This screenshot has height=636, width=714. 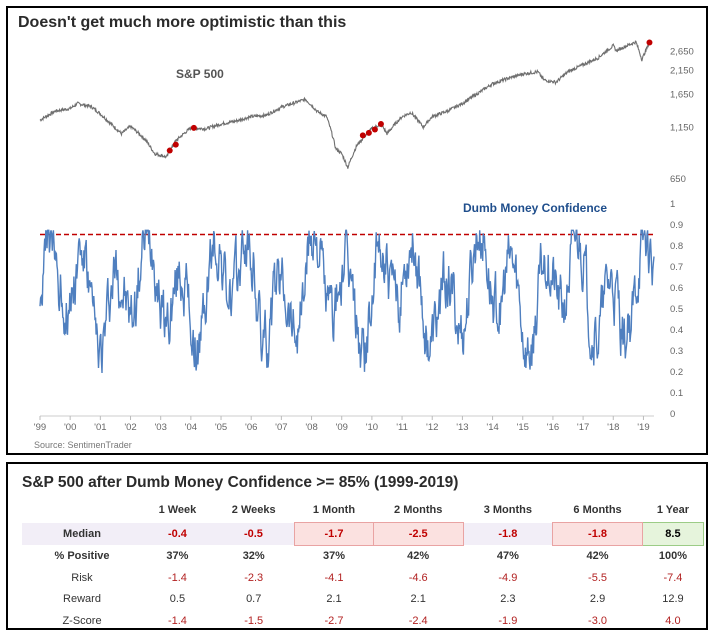 I want to click on table-cell: -2.5, so click(x=418, y=534).